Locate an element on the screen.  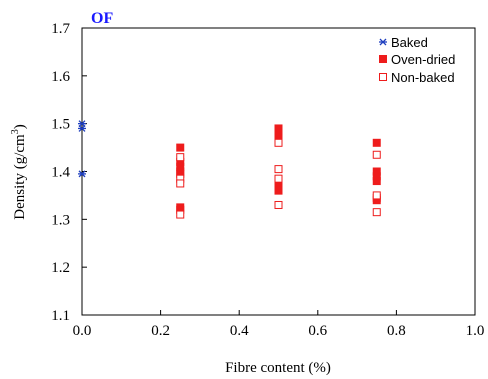
legend-item-non-baked: Non-baked is located at coordinates (417, 77).